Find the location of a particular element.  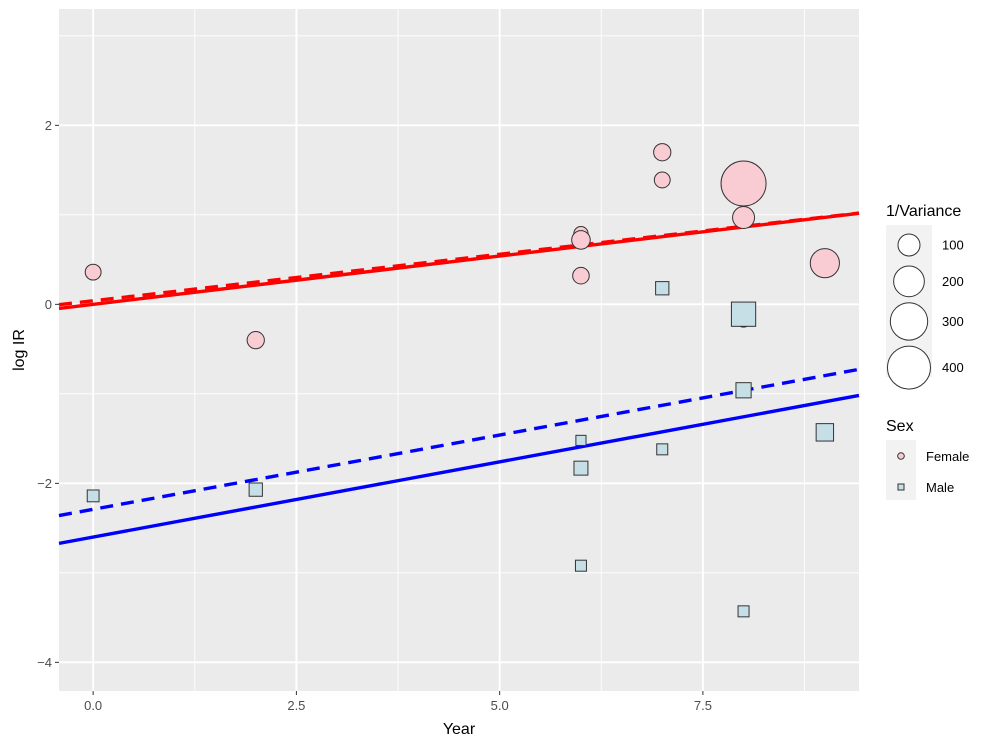

fit-line-female-dashed is located at coordinates (459, 259).